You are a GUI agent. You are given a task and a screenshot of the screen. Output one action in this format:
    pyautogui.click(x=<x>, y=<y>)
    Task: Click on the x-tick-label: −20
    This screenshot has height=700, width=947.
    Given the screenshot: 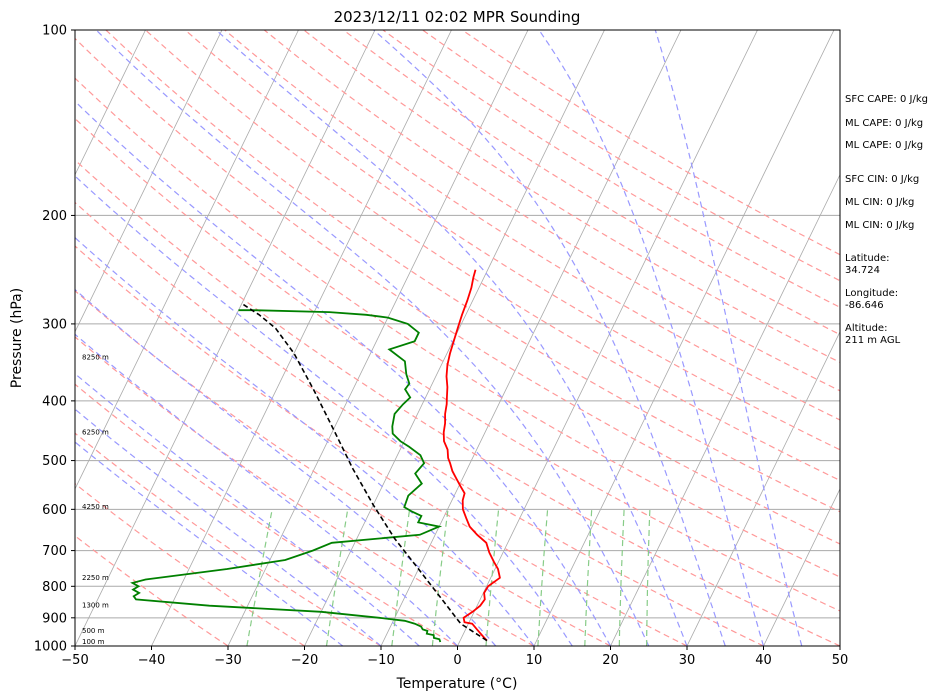 What is the action you would take?
    pyautogui.click(x=304, y=660)
    